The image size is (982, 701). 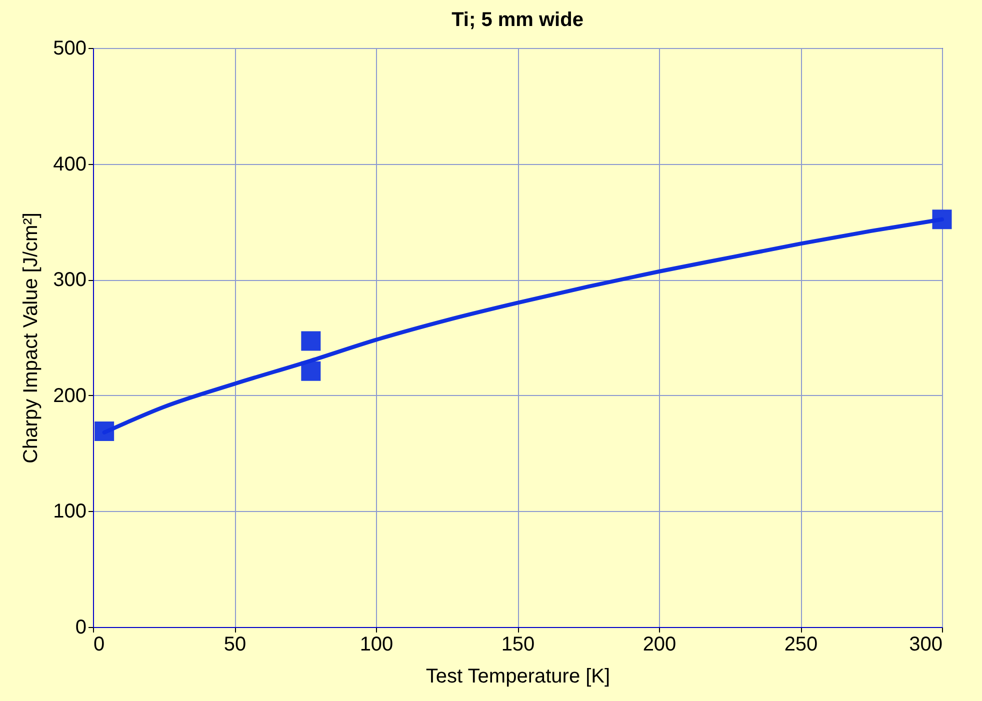 I want to click on x-tick-label: 0, so click(x=99, y=645).